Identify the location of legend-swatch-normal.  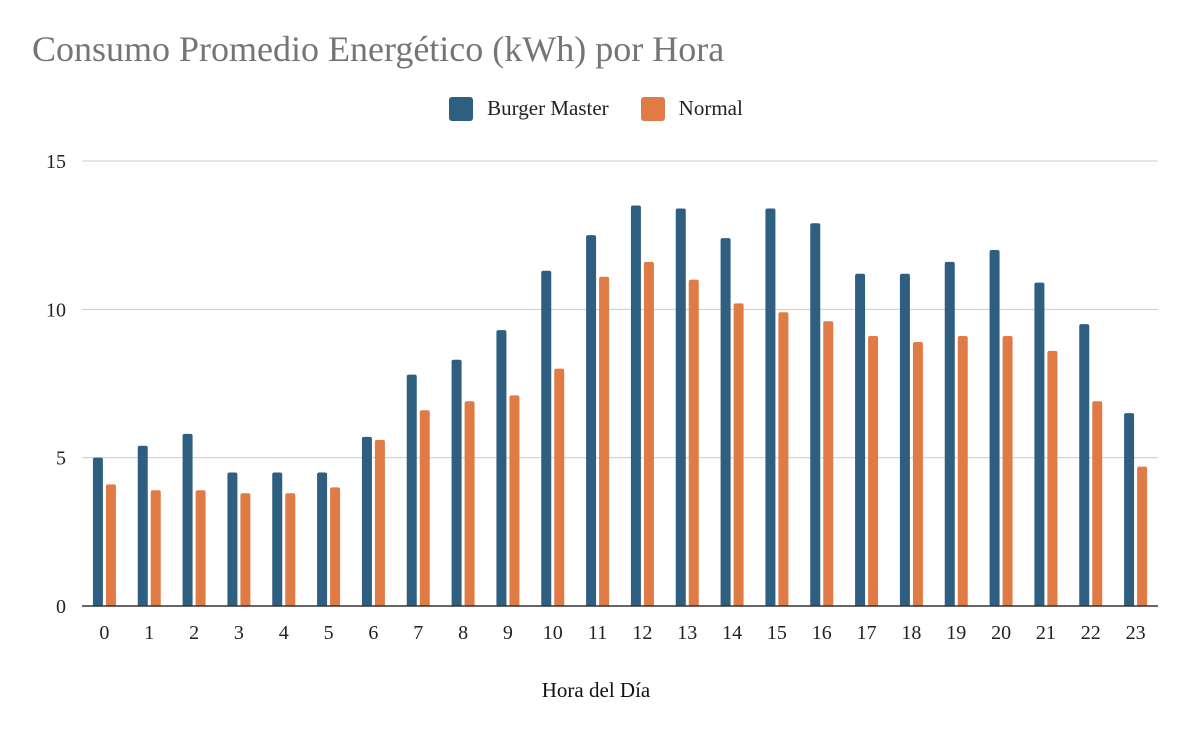
(652, 108).